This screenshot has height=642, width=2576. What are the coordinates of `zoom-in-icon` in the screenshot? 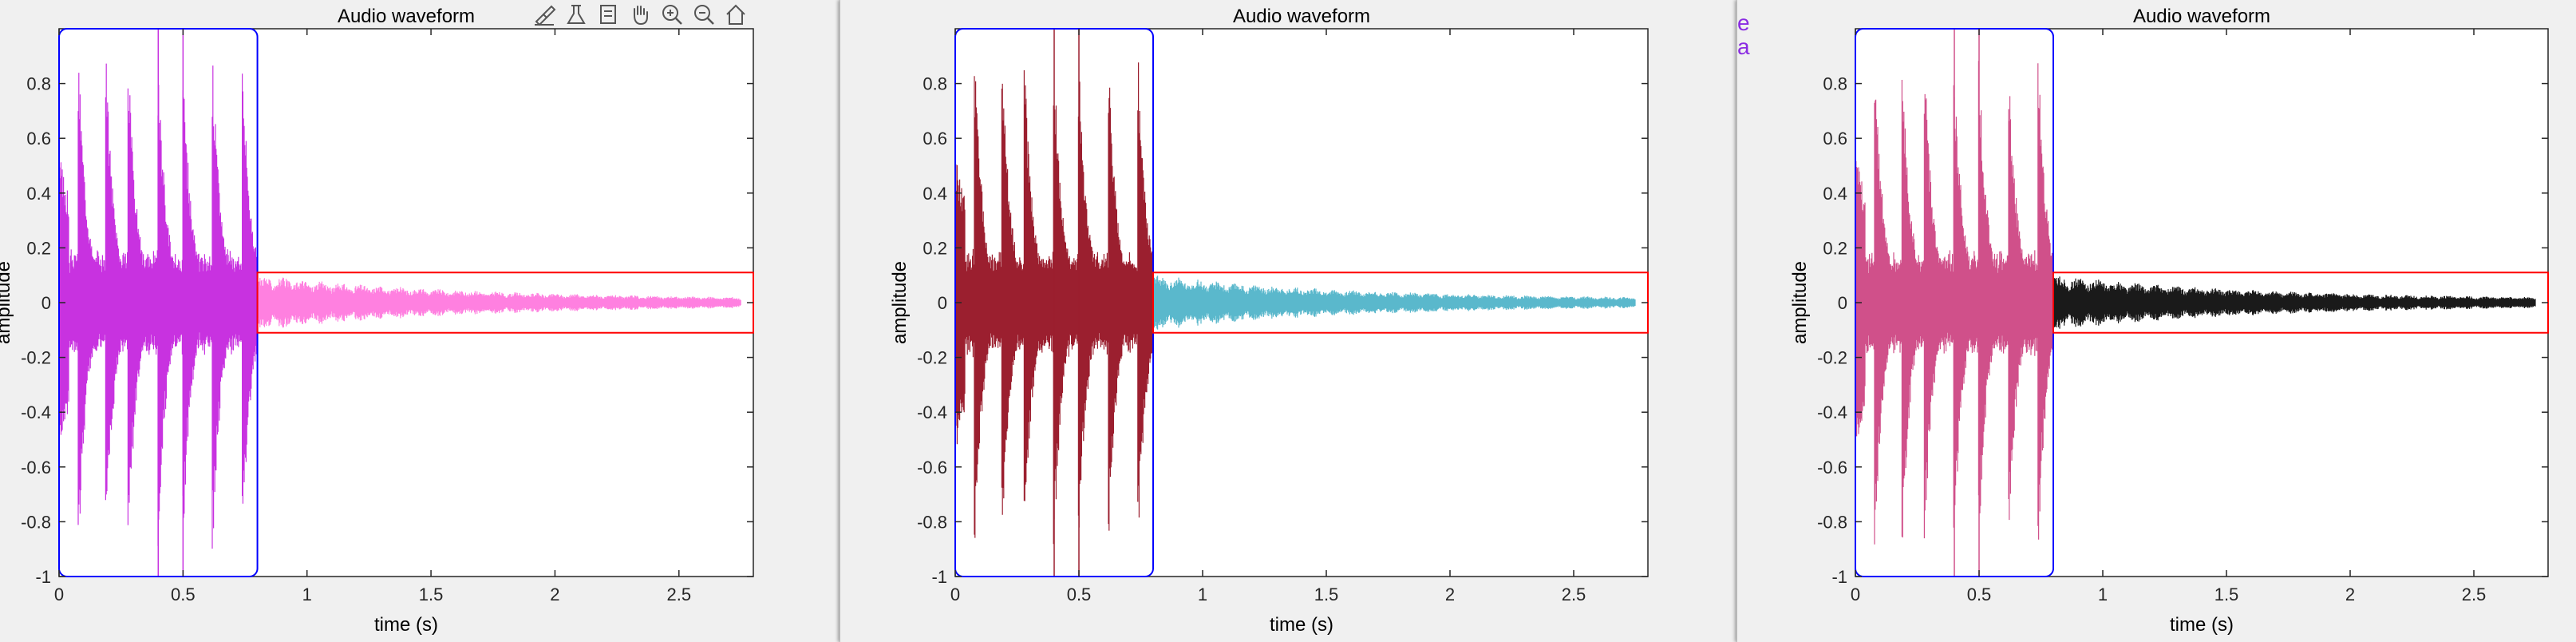 It's located at (672, 14).